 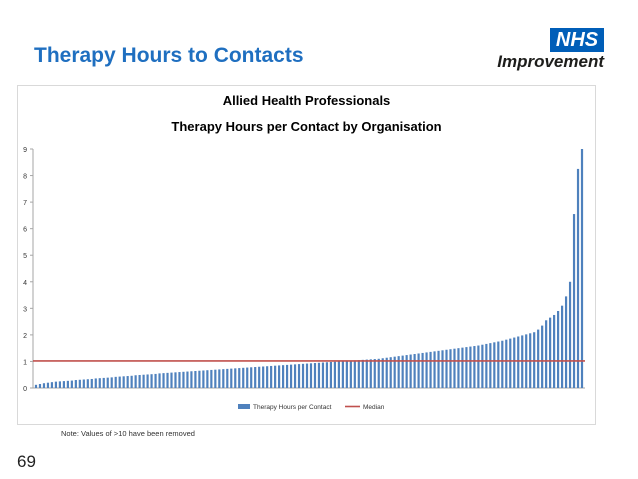 What do you see at coordinates (169, 55) in the screenshot?
I see `slide-title: Therapy Hours to Contacts` at bounding box center [169, 55].